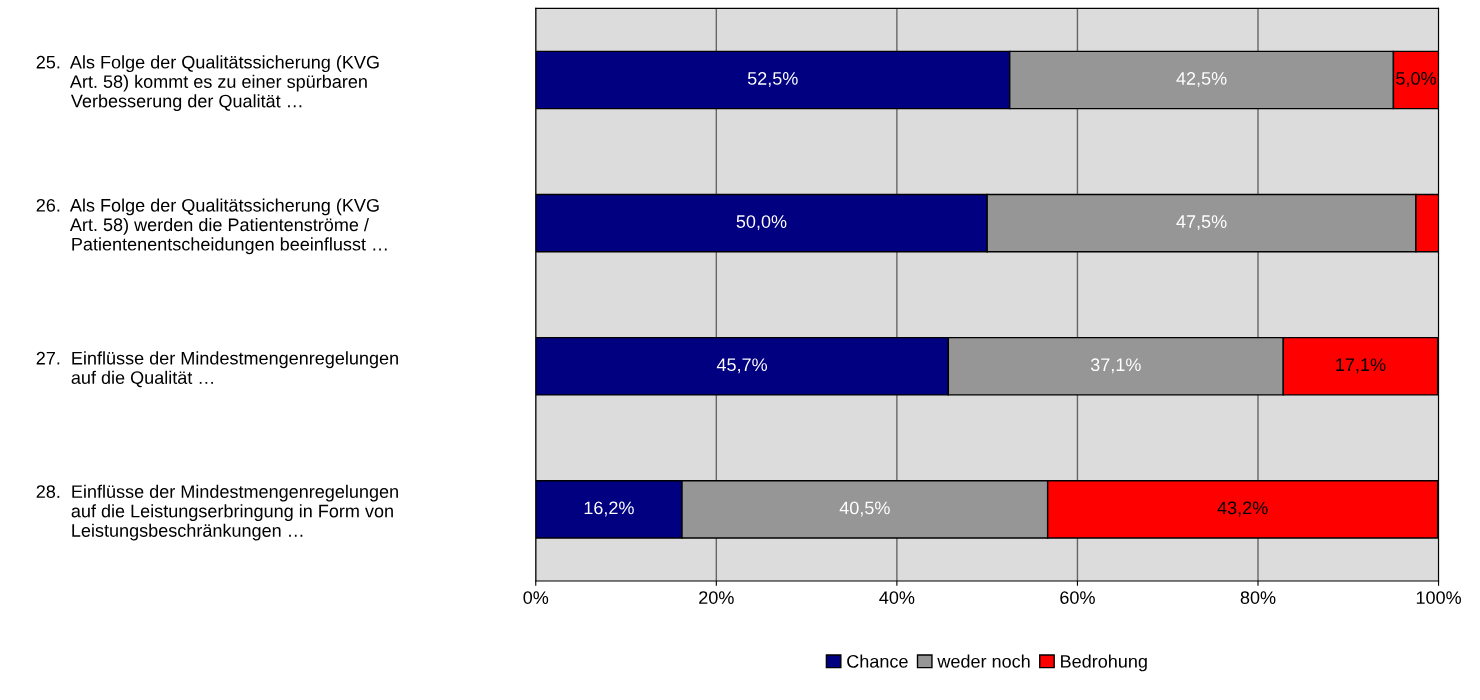 The height and width of the screenshot is (700, 1480). What do you see at coordinates (536, 597) in the screenshot?
I see `x-tick-label: 0%` at bounding box center [536, 597].